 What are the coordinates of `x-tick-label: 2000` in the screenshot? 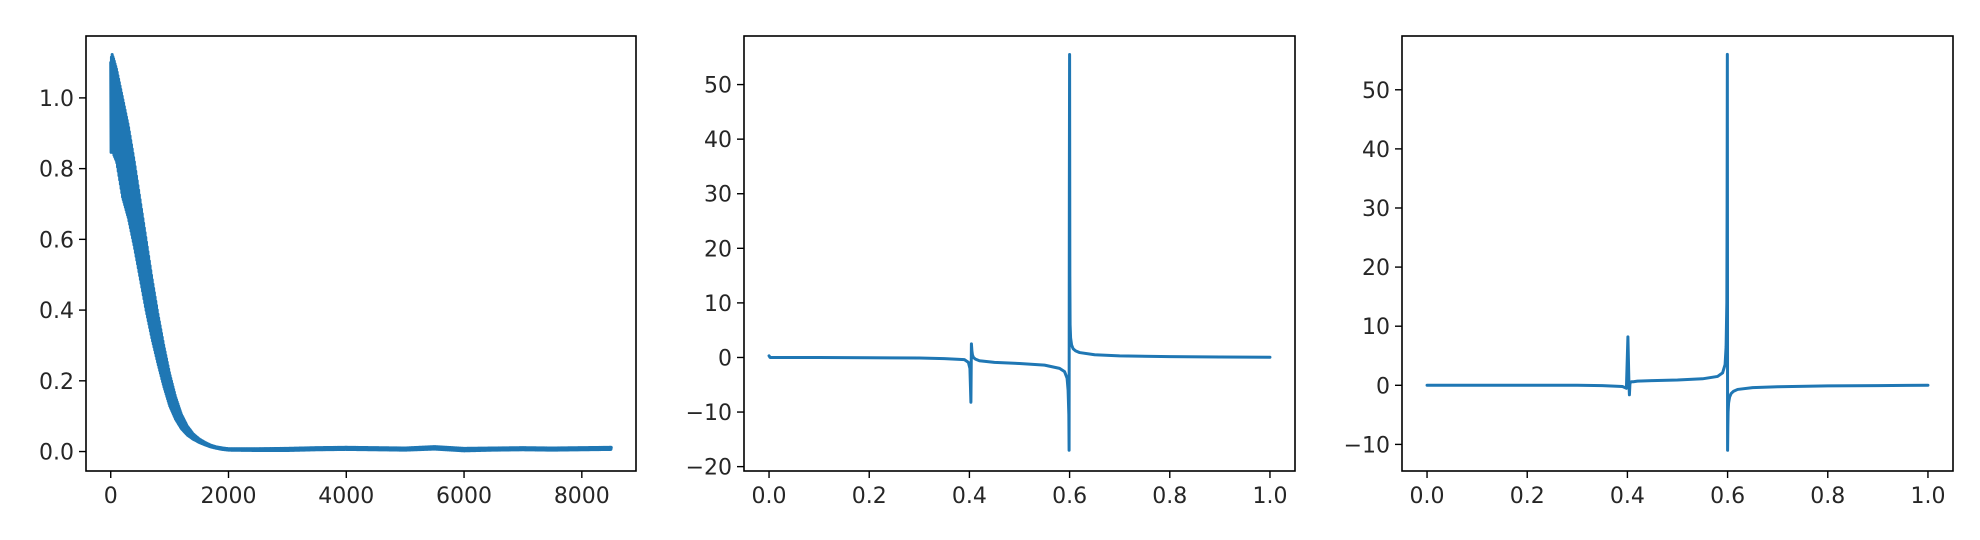 It's located at (229, 496).